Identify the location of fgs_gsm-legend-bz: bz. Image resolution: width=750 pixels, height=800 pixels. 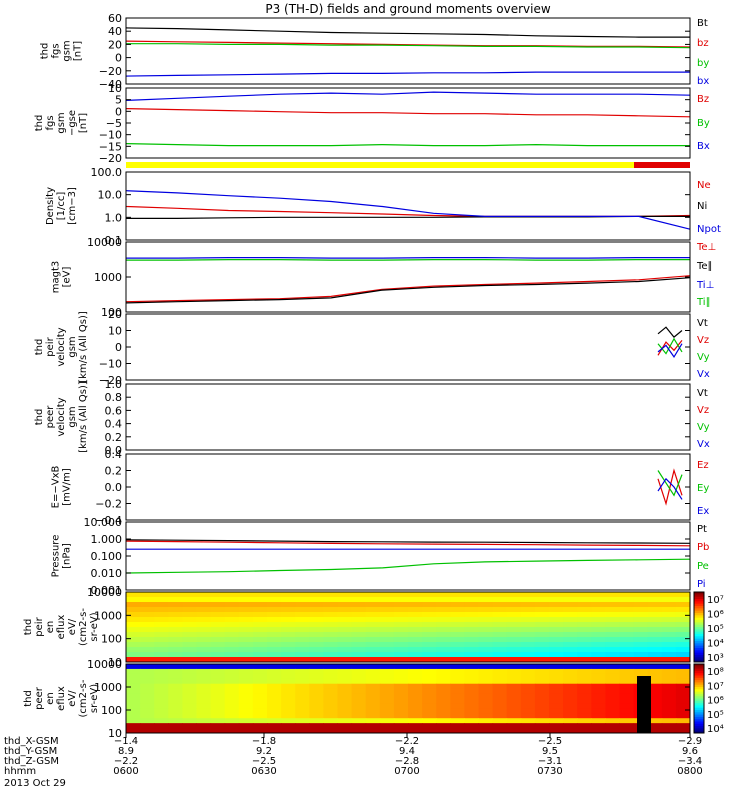
(703, 43).